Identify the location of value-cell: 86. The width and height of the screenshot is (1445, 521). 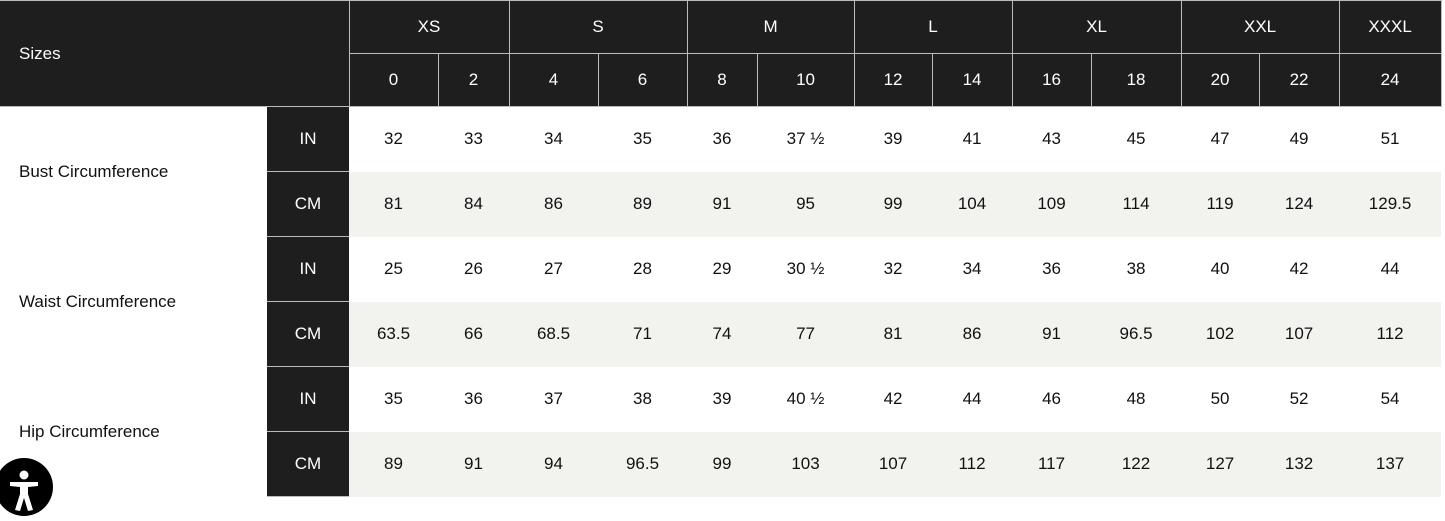
(972, 334).